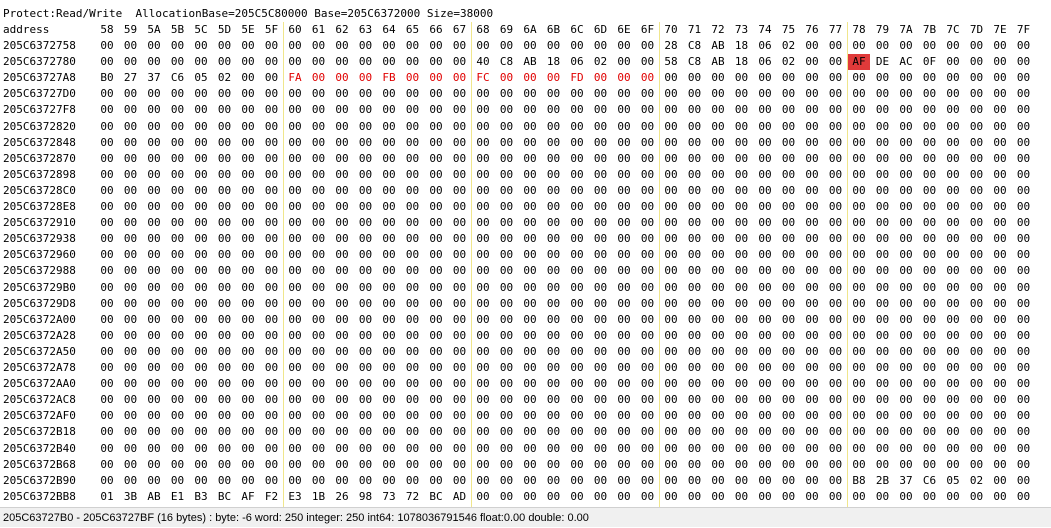 The width and height of the screenshot is (1051, 528). I want to click on hex-byte-cell: 18, so click(741, 45).